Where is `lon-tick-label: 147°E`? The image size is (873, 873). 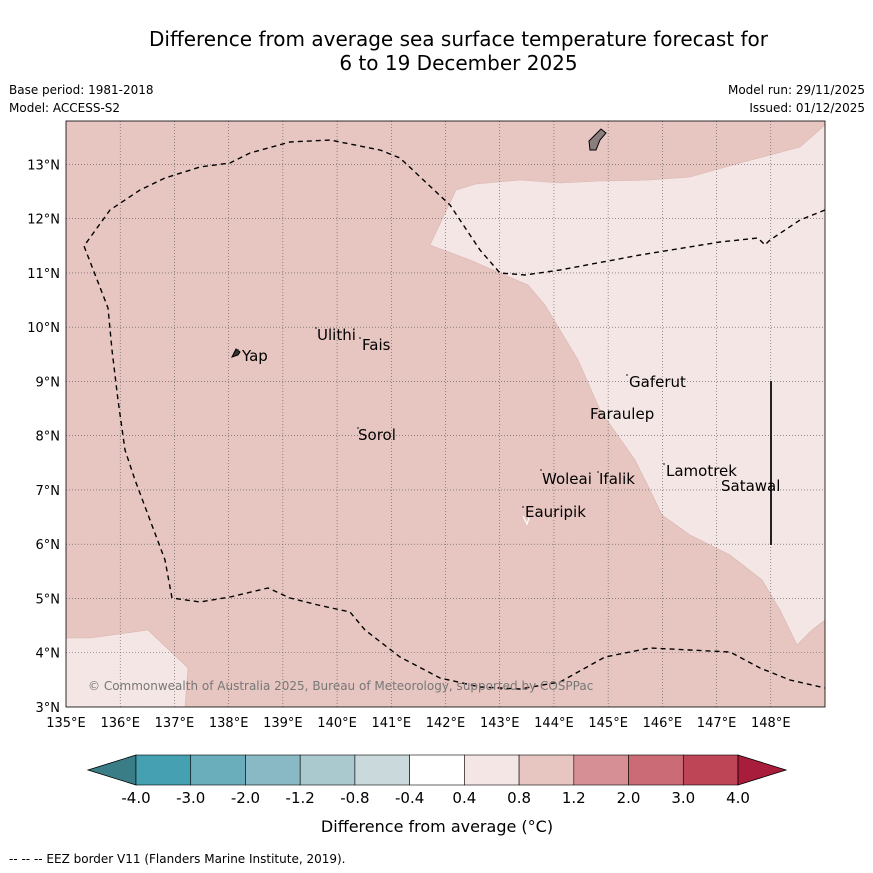
lon-tick-label: 147°E is located at coordinates (717, 723).